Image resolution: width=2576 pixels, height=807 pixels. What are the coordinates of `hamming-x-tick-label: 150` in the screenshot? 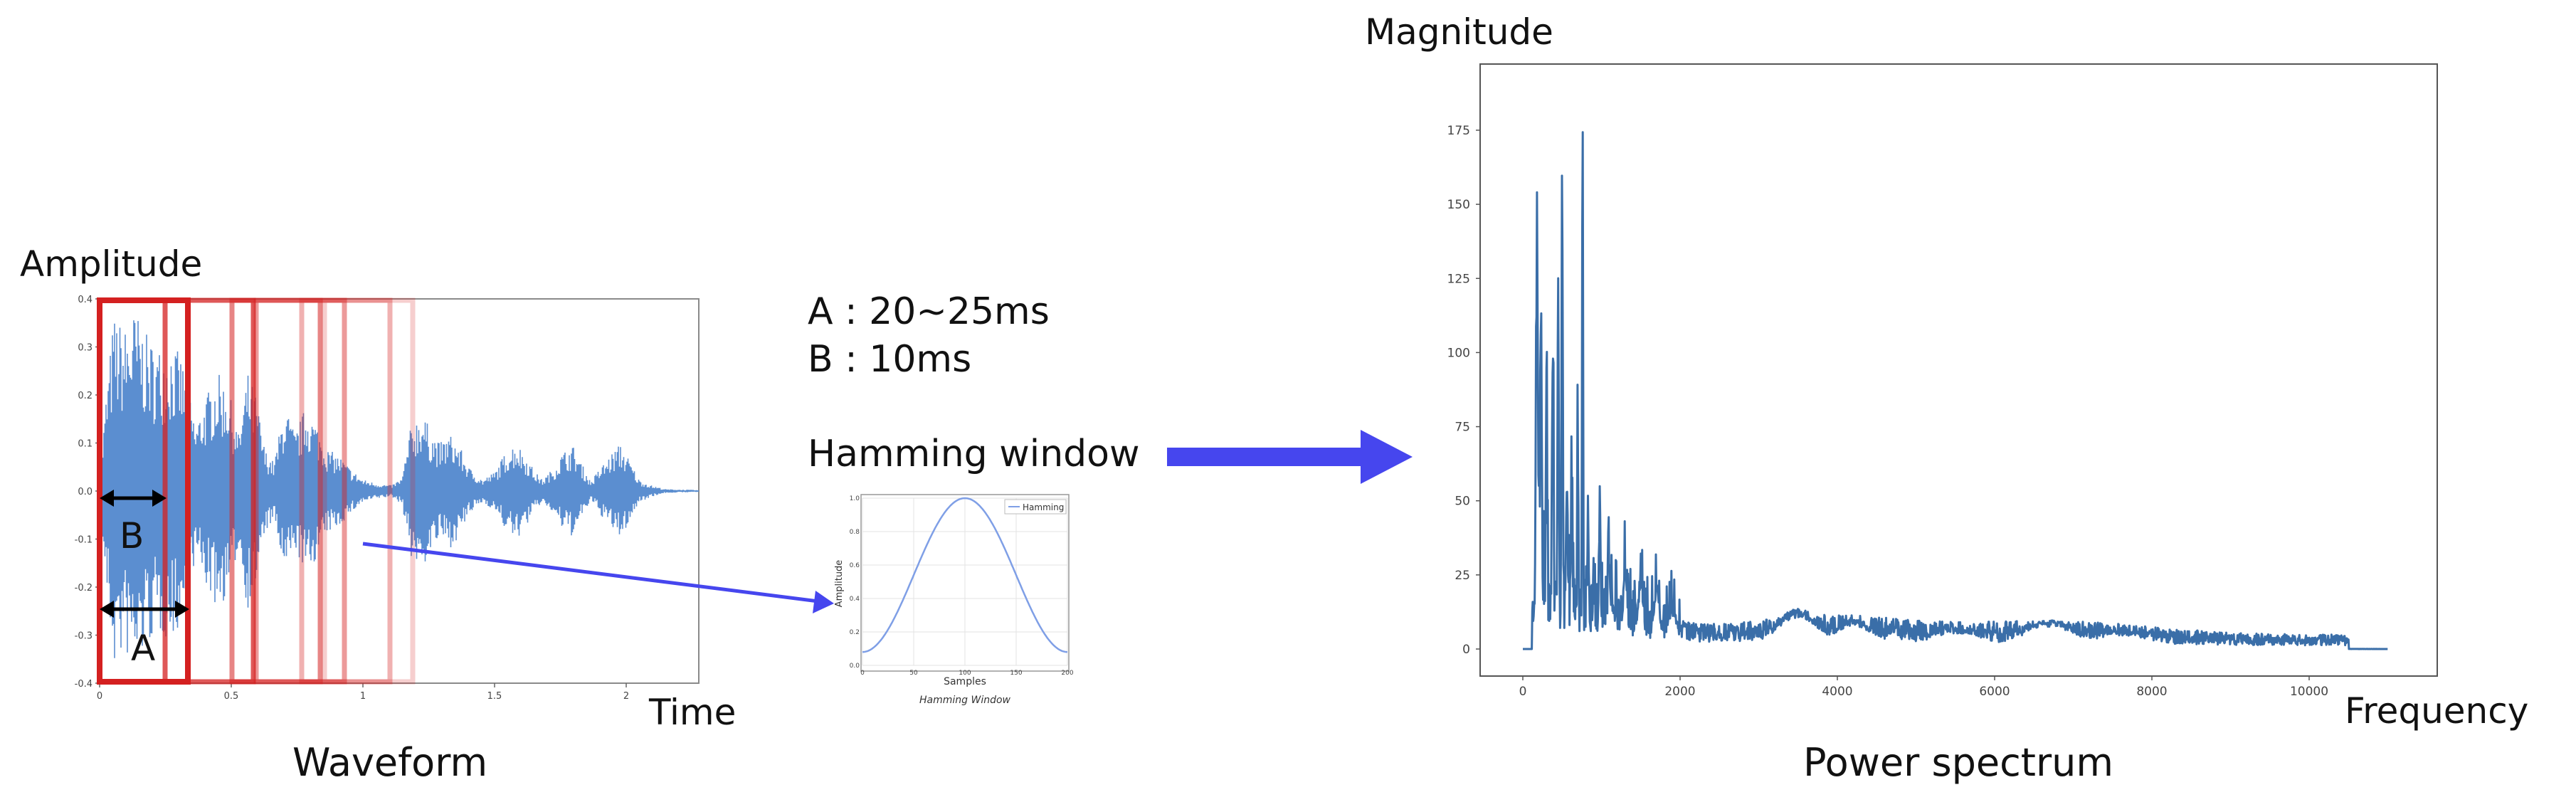 It's located at (1016, 673).